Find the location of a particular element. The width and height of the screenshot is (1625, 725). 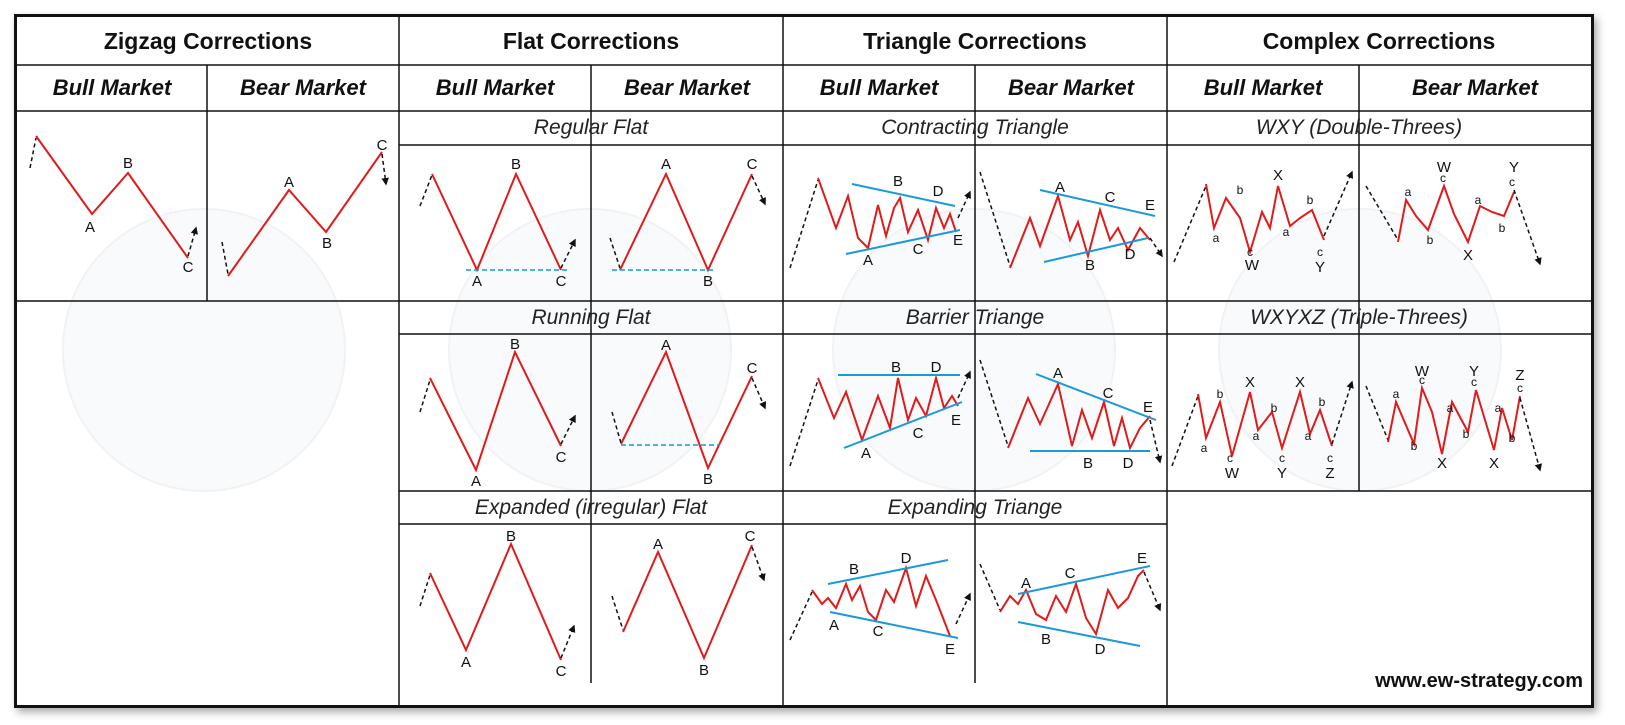

wxyxz-bear-diagram is located at coordinates (1454, 428).